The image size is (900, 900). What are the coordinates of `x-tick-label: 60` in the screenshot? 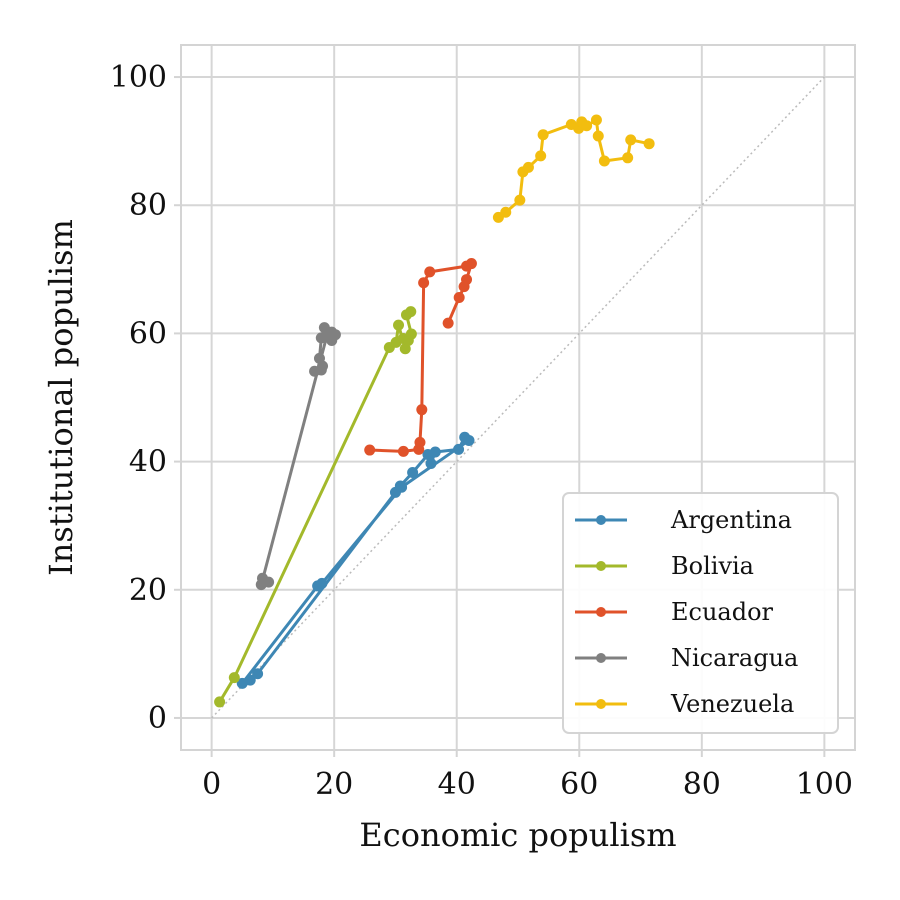 It's located at (579, 784).